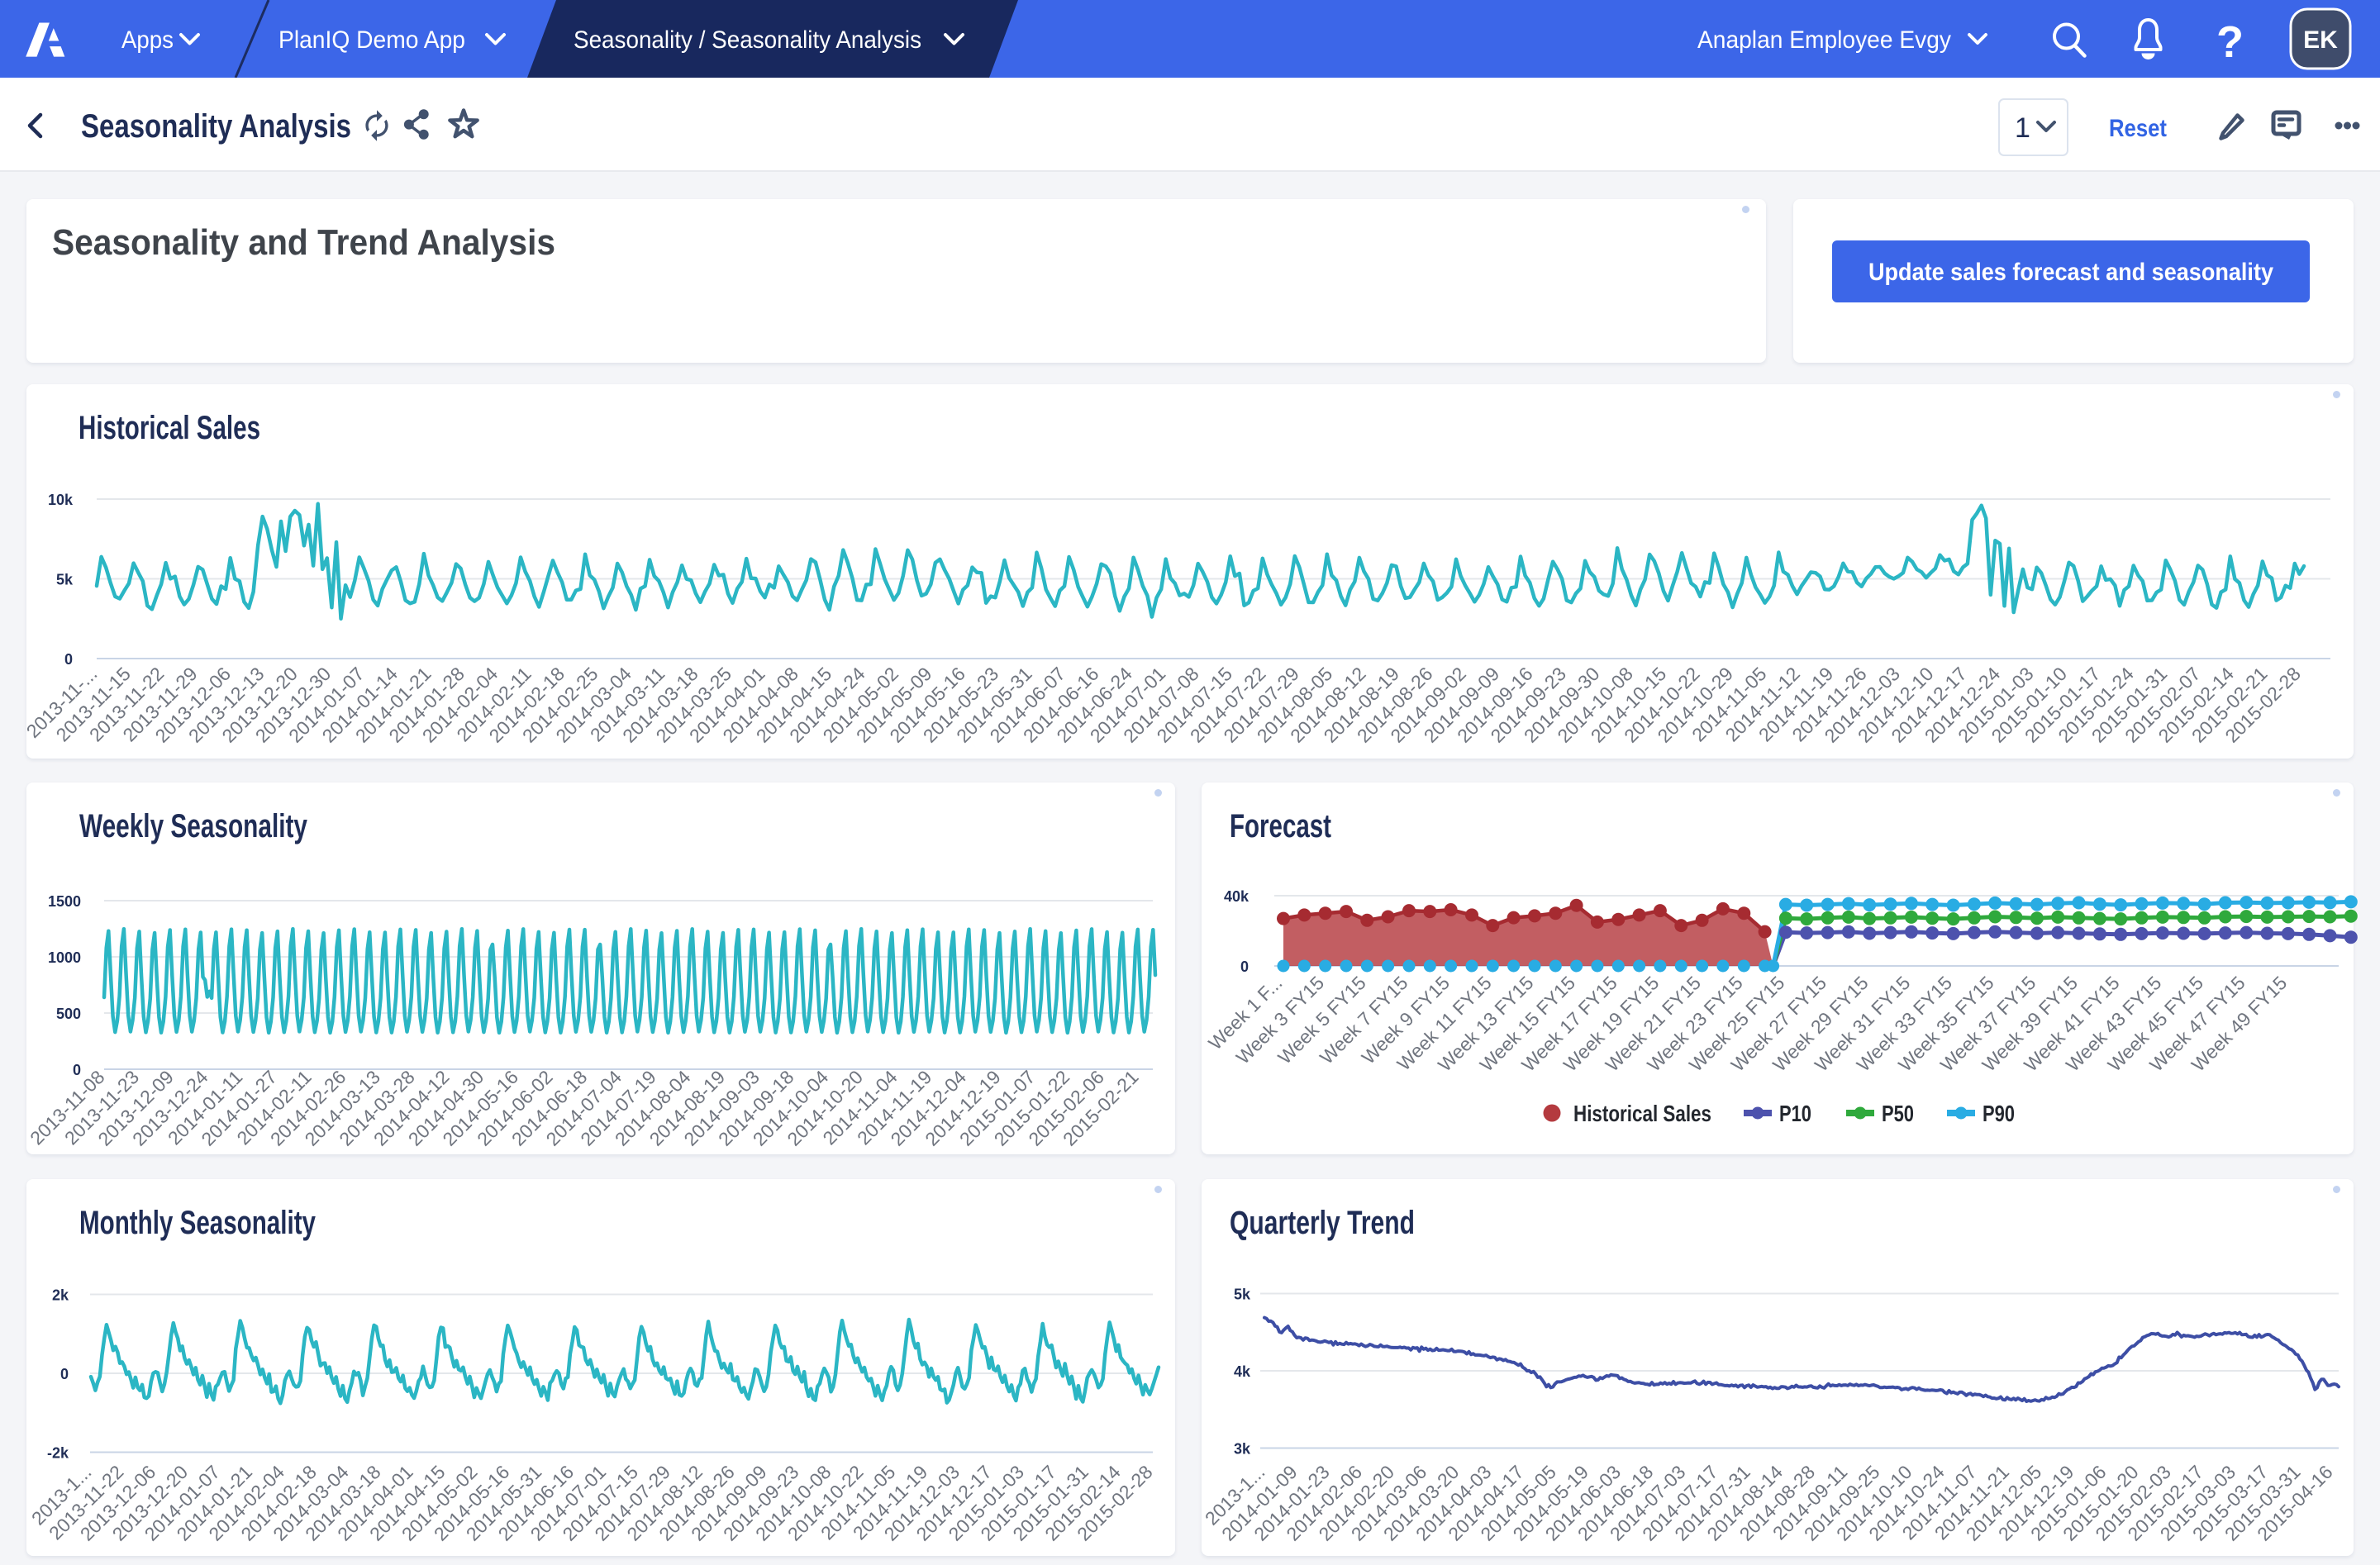 The width and height of the screenshot is (2380, 1565). Describe the element at coordinates (198, 1223) in the screenshot. I see `svg-text: Monthly Seasonality` at that location.